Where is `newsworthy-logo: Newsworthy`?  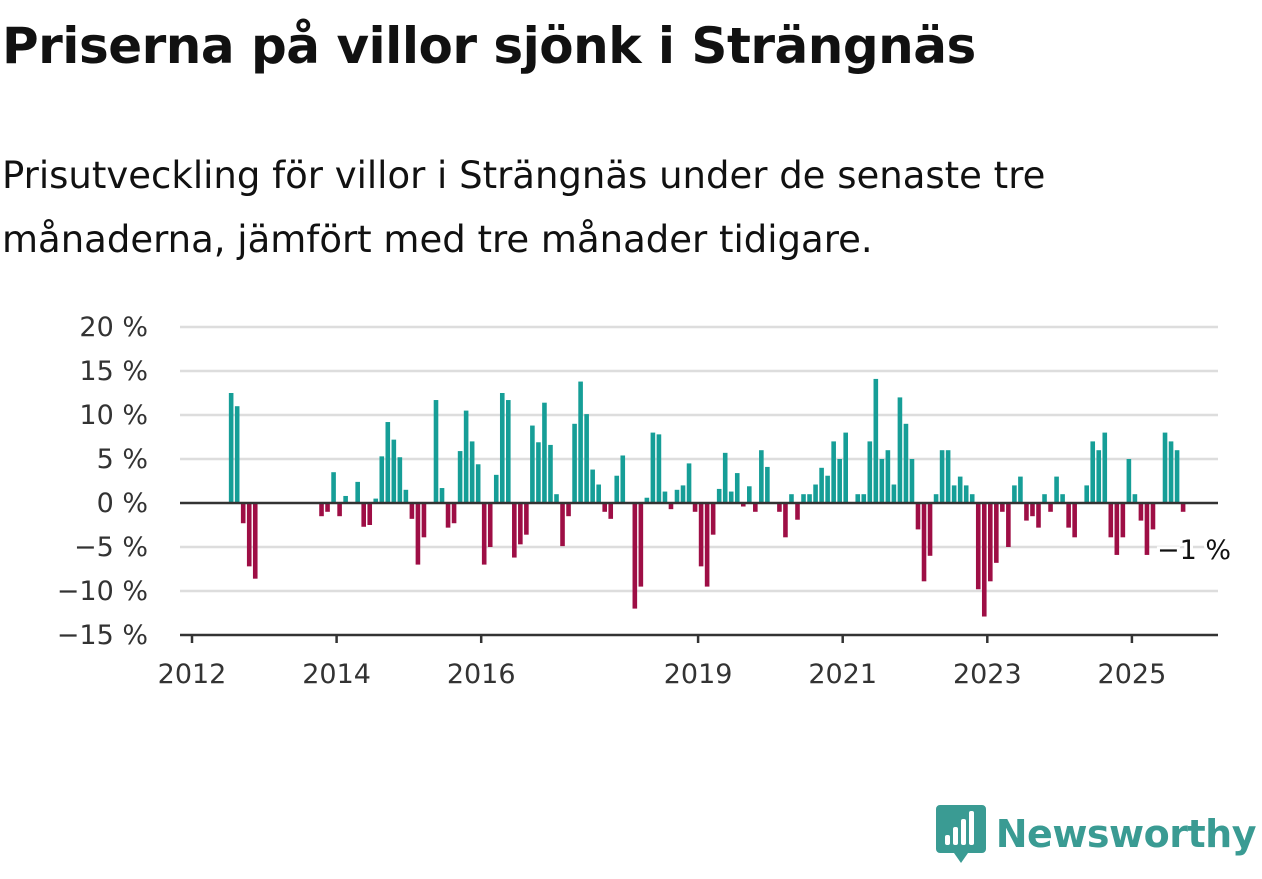 newsworthy-logo: Newsworthy is located at coordinates (1096, 834).